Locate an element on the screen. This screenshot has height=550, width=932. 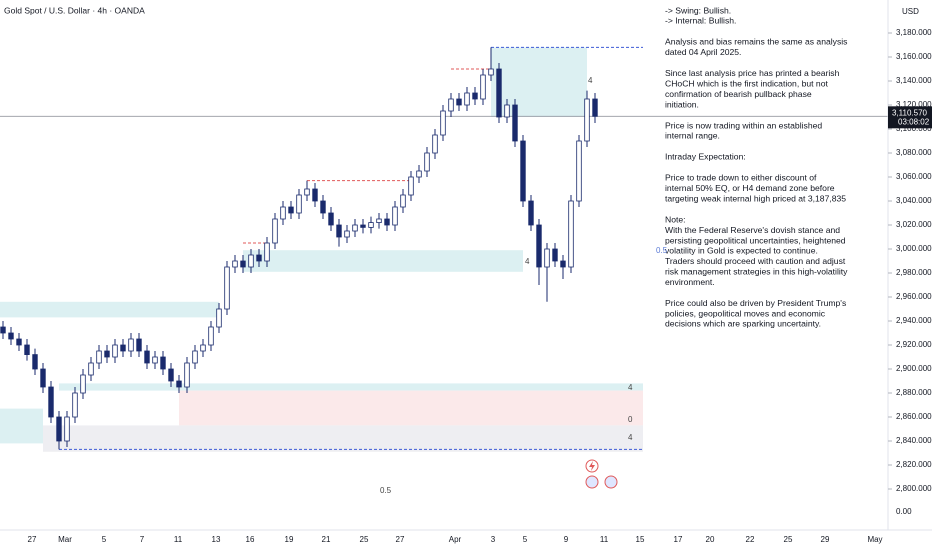
note-line: internal range. is located at coordinates (692, 136).